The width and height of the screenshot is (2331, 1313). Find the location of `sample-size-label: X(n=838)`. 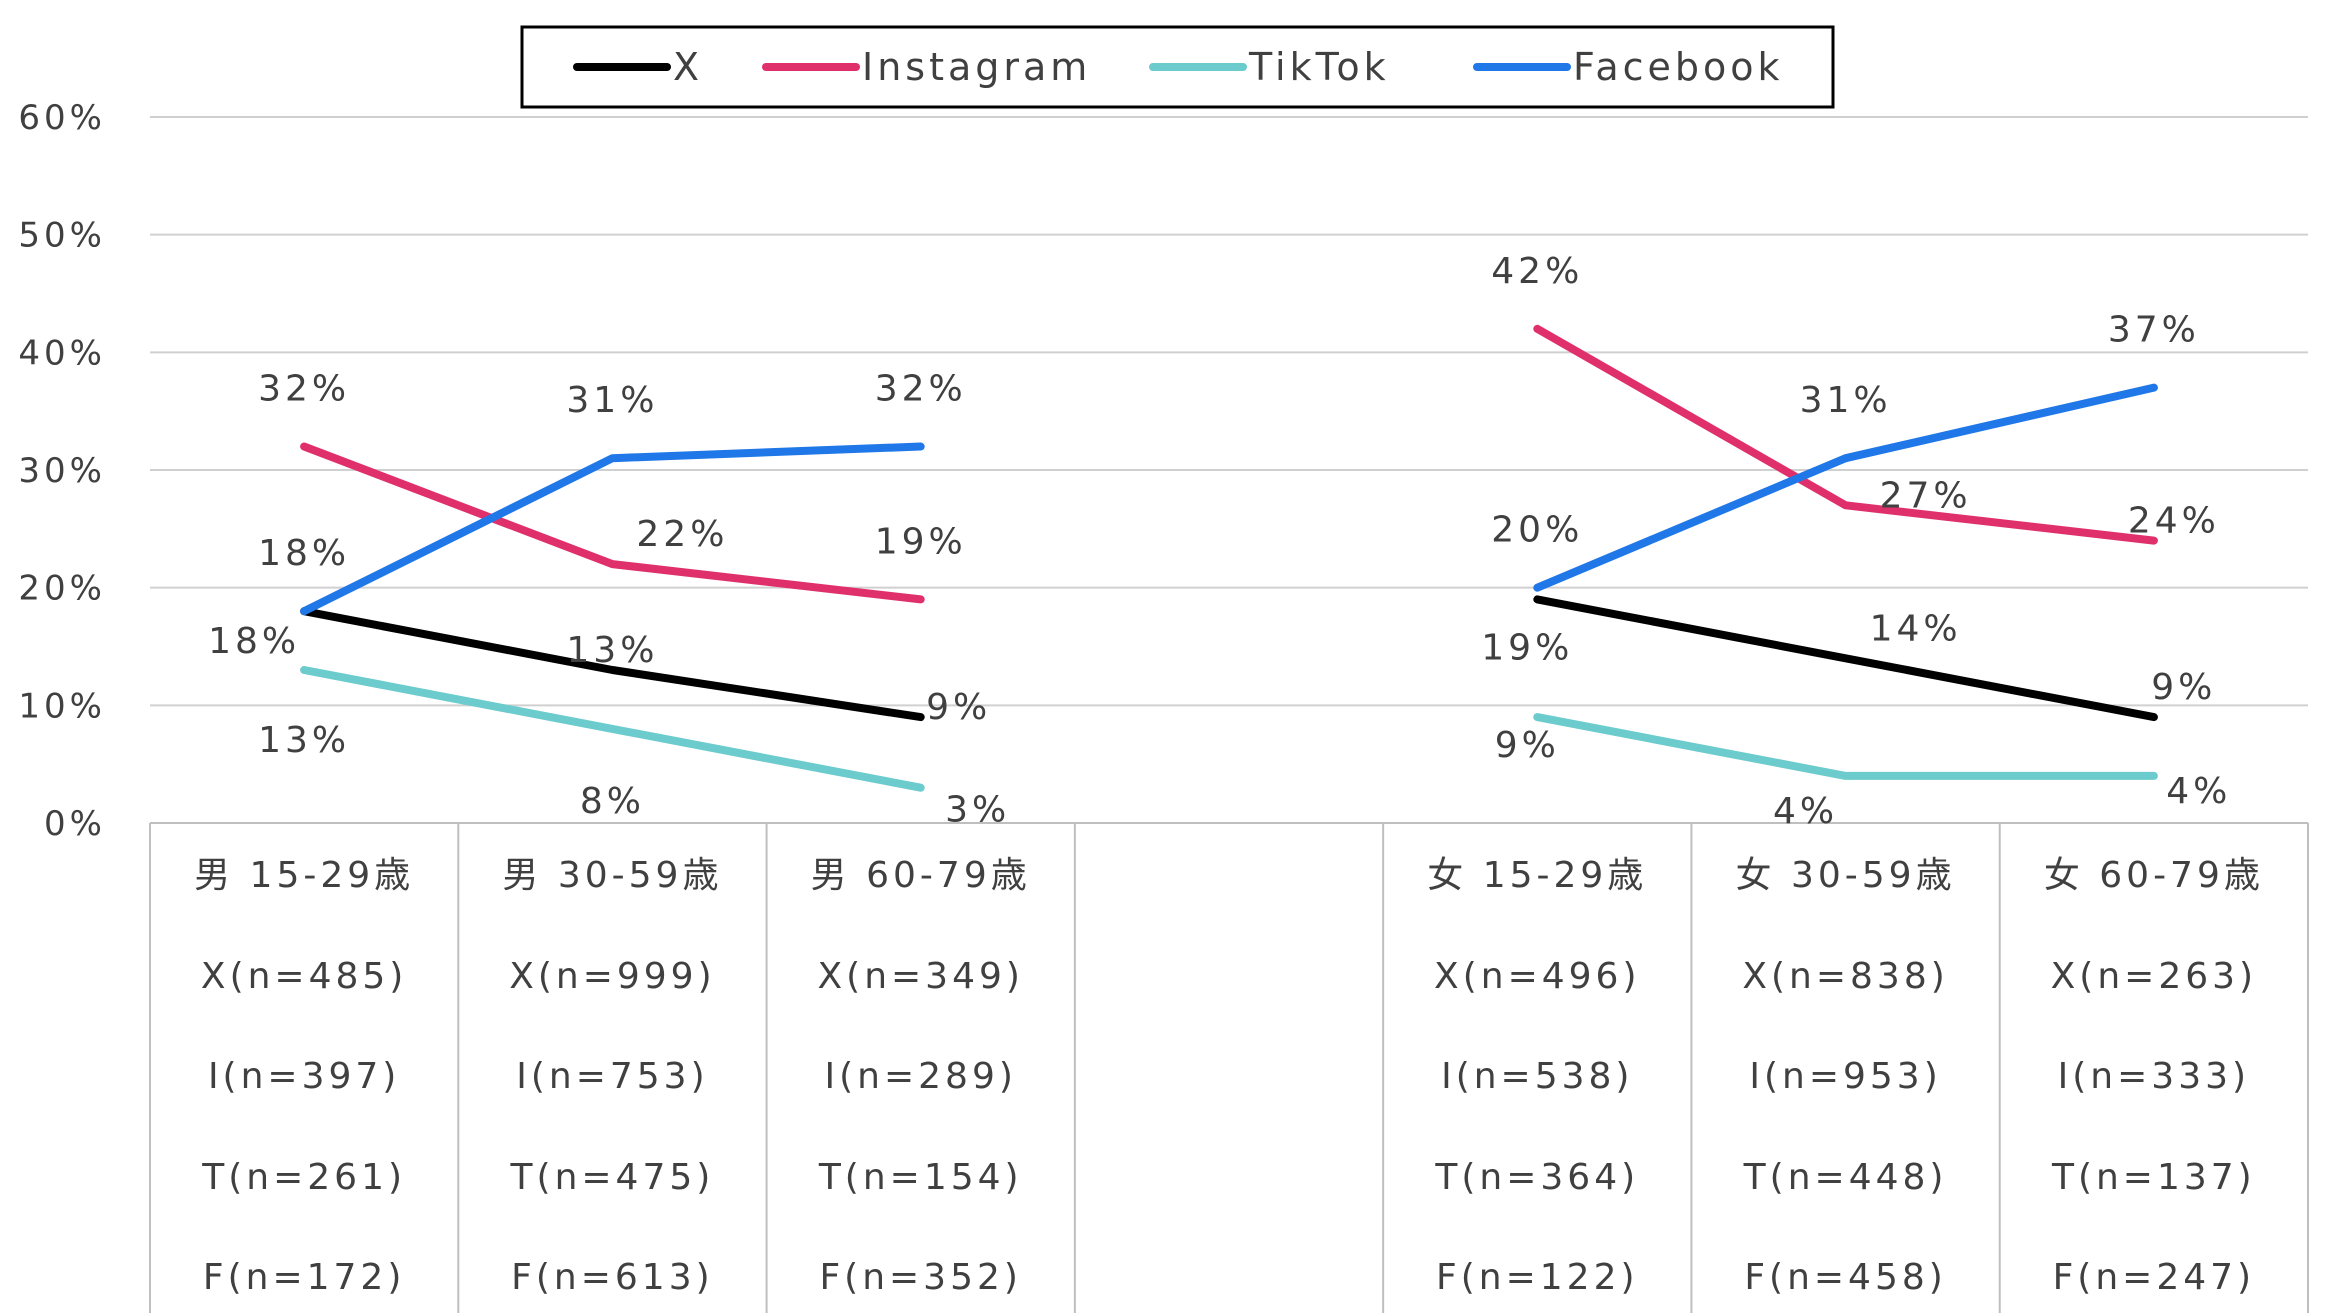

sample-size-label: X(n=838) is located at coordinates (1845, 976).